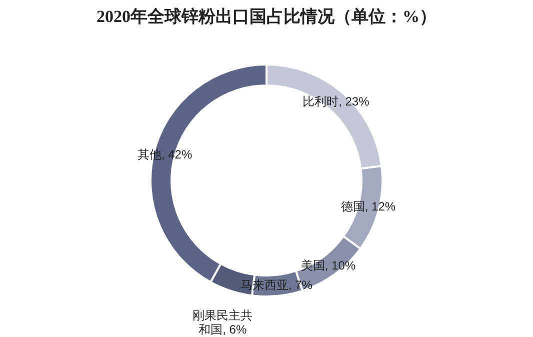  What do you see at coordinates (328, 265) in the screenshot?
I see `slice-label: 美国, 10%` at bounding box center [328, 265].